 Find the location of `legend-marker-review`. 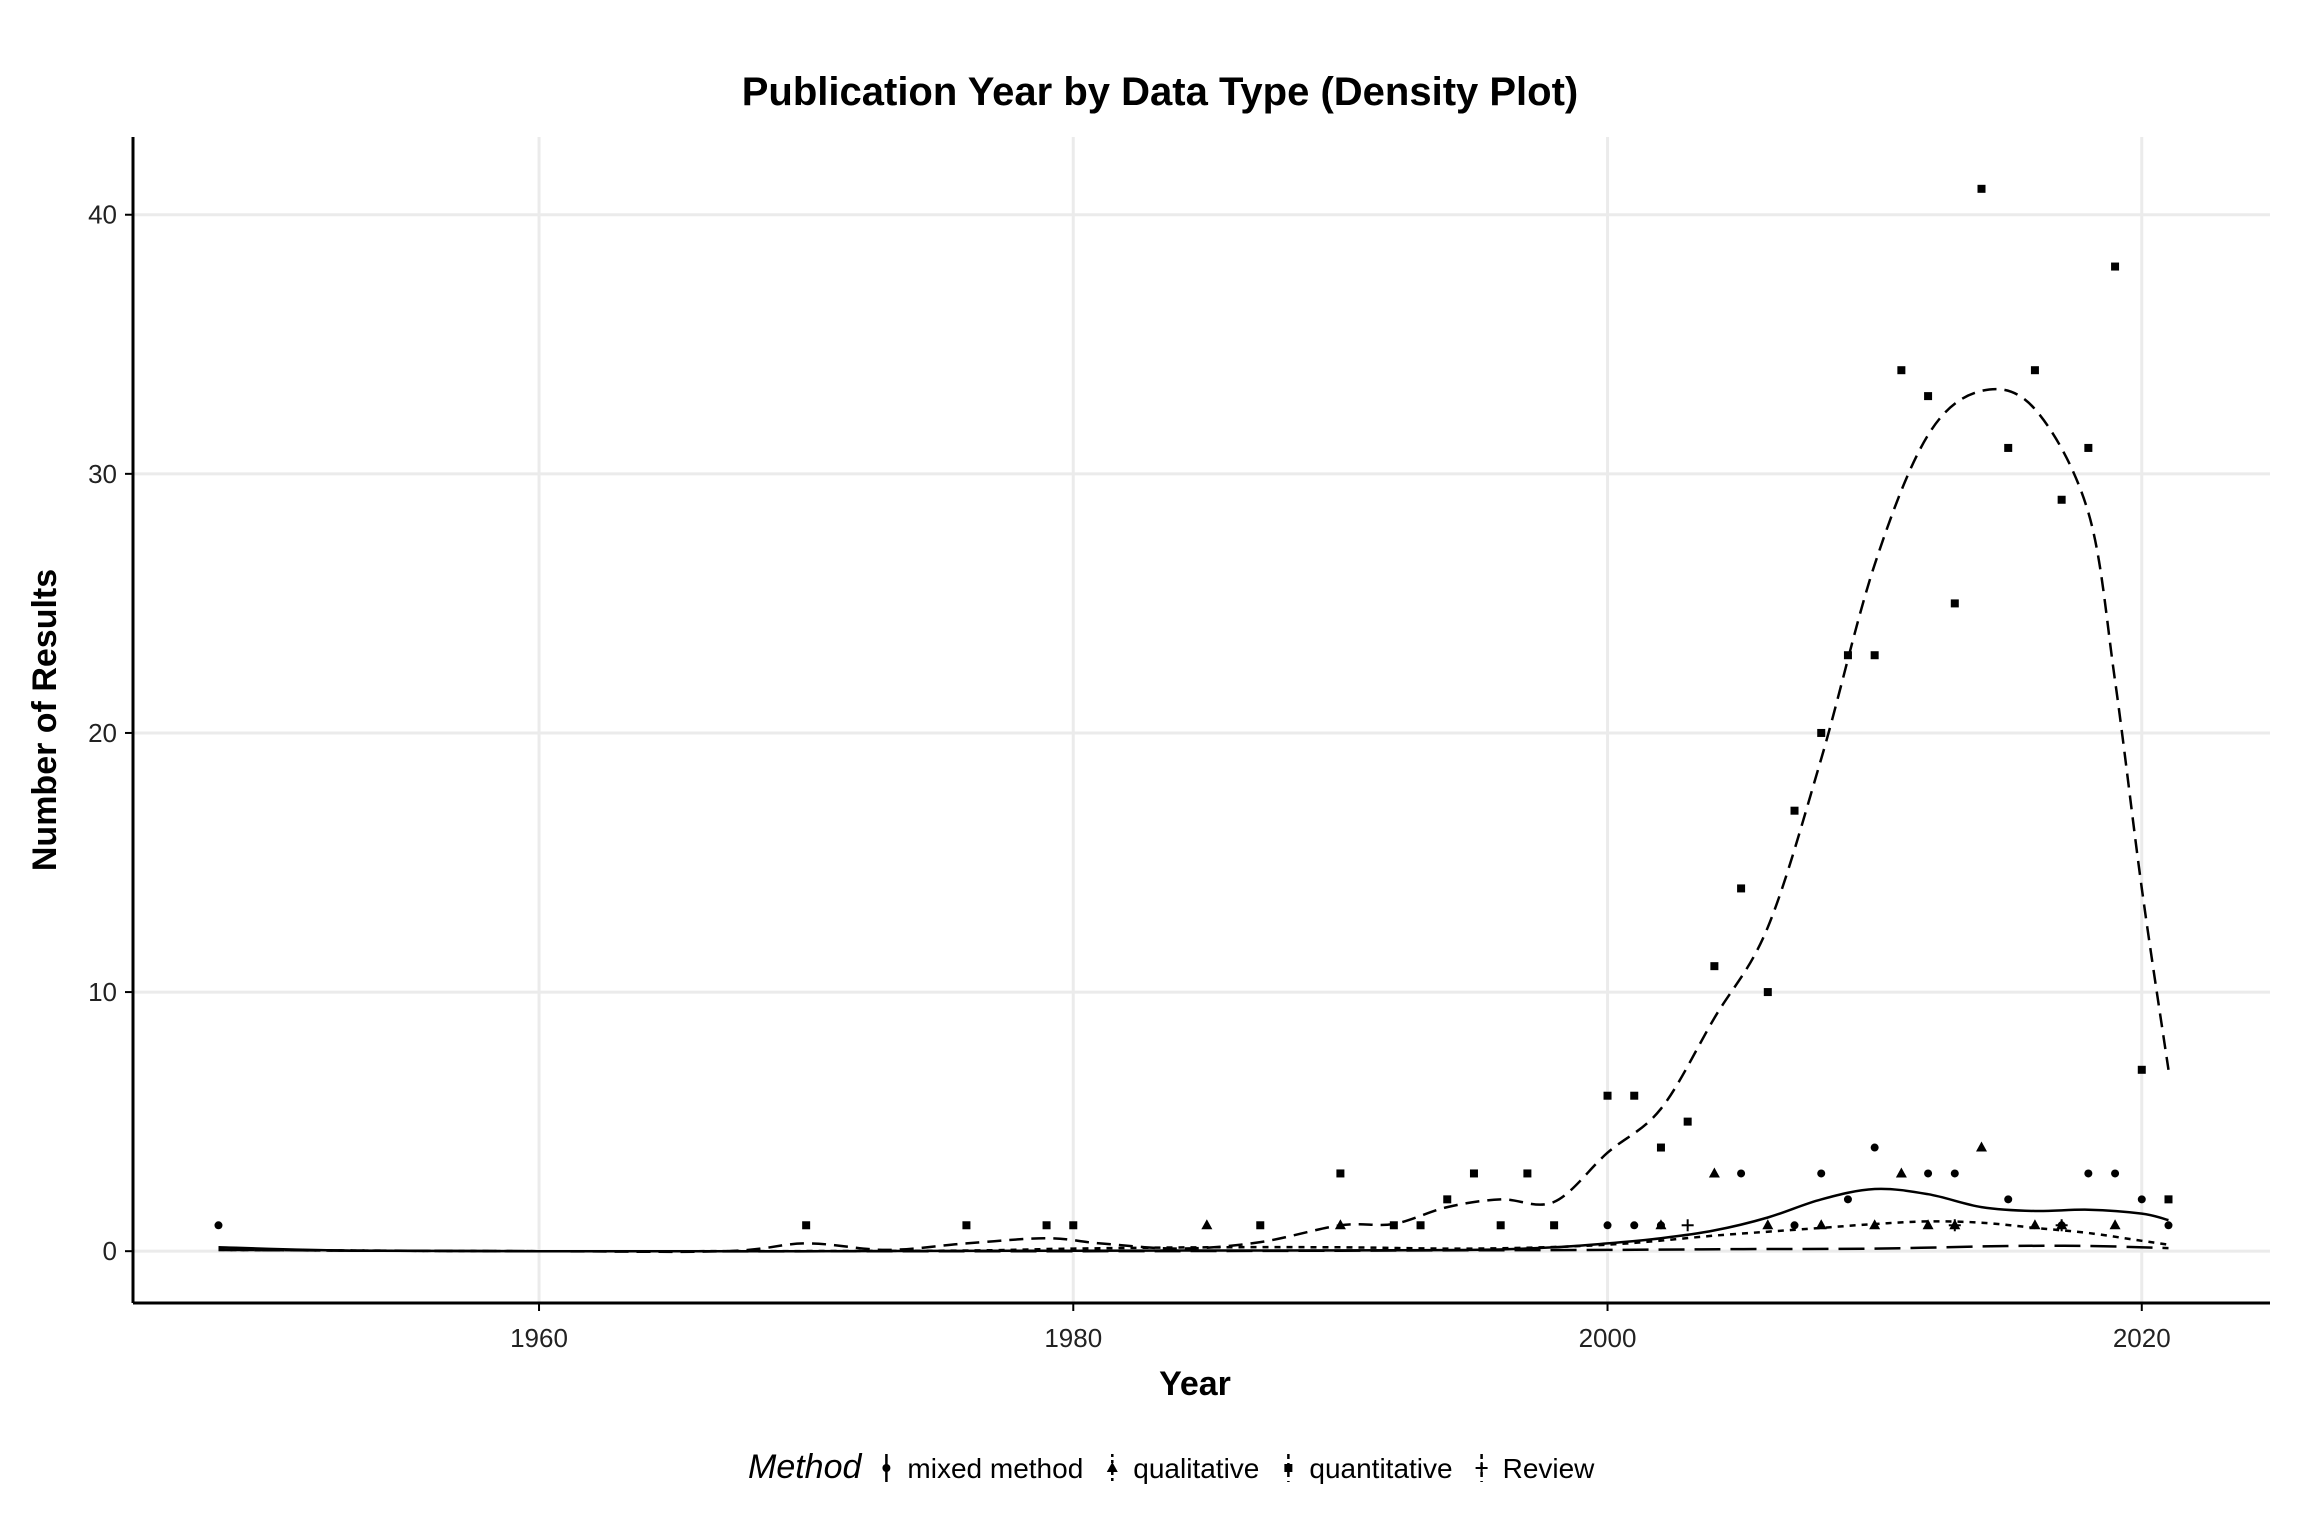

legend-marker-review is located at coordinates (1481, 1468).